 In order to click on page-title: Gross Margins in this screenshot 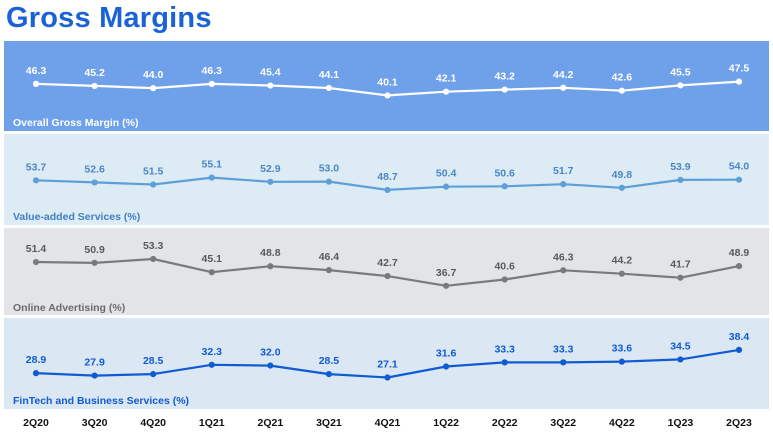, I will do `click(109, 18)`.